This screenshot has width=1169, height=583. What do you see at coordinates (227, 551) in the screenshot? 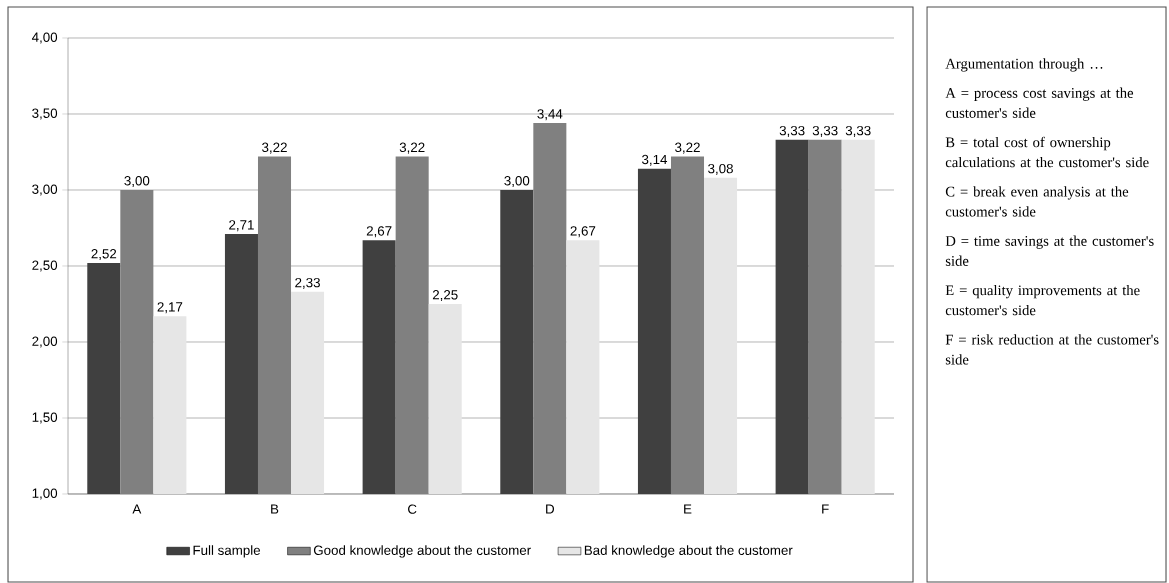
I see `legend-label: Full sample` at bounding box center [227, 551].